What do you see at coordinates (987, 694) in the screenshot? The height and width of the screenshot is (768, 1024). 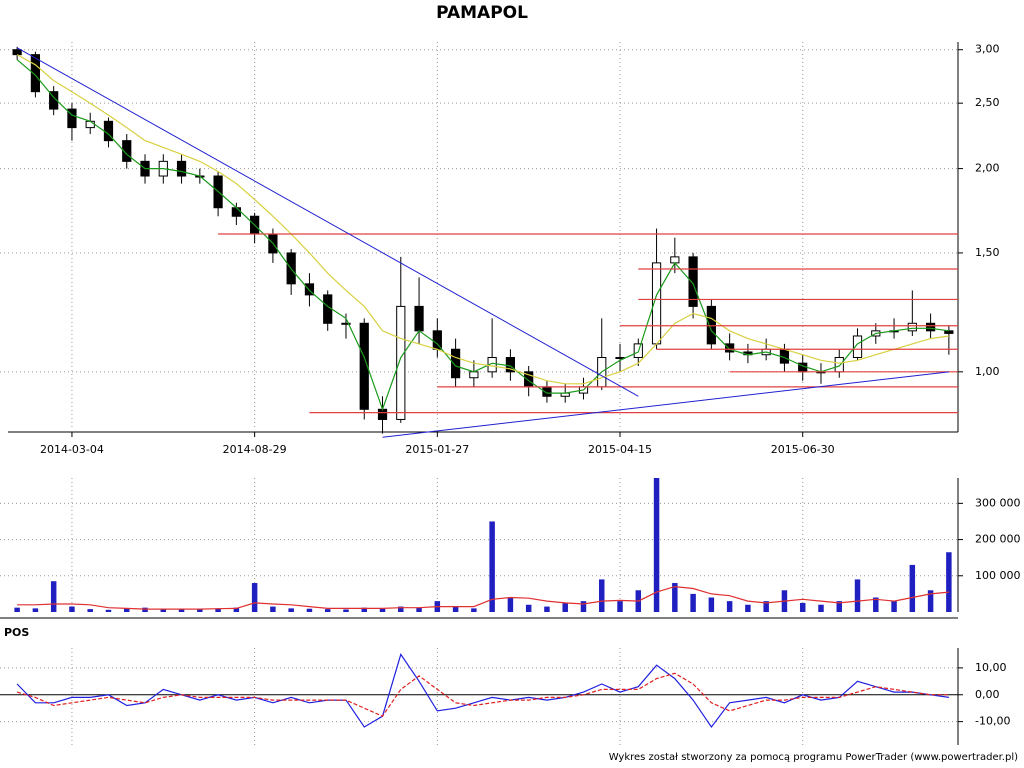 I see `y-tick-label: 0,00` at bounding box center [987, 694].